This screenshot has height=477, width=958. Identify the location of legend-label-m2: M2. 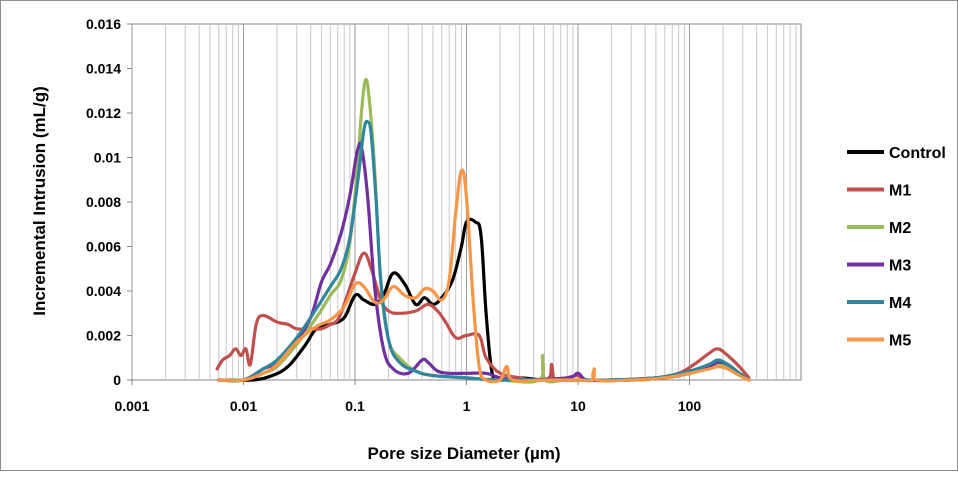
(900, 228).